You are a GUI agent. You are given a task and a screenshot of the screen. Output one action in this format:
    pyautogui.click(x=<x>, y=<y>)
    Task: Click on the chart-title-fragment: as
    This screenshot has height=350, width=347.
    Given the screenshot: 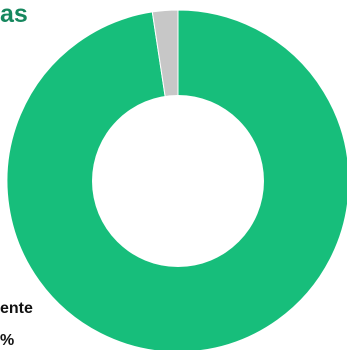 What is the action you would take?
    pyautogui.click(x=14, y=14)
    